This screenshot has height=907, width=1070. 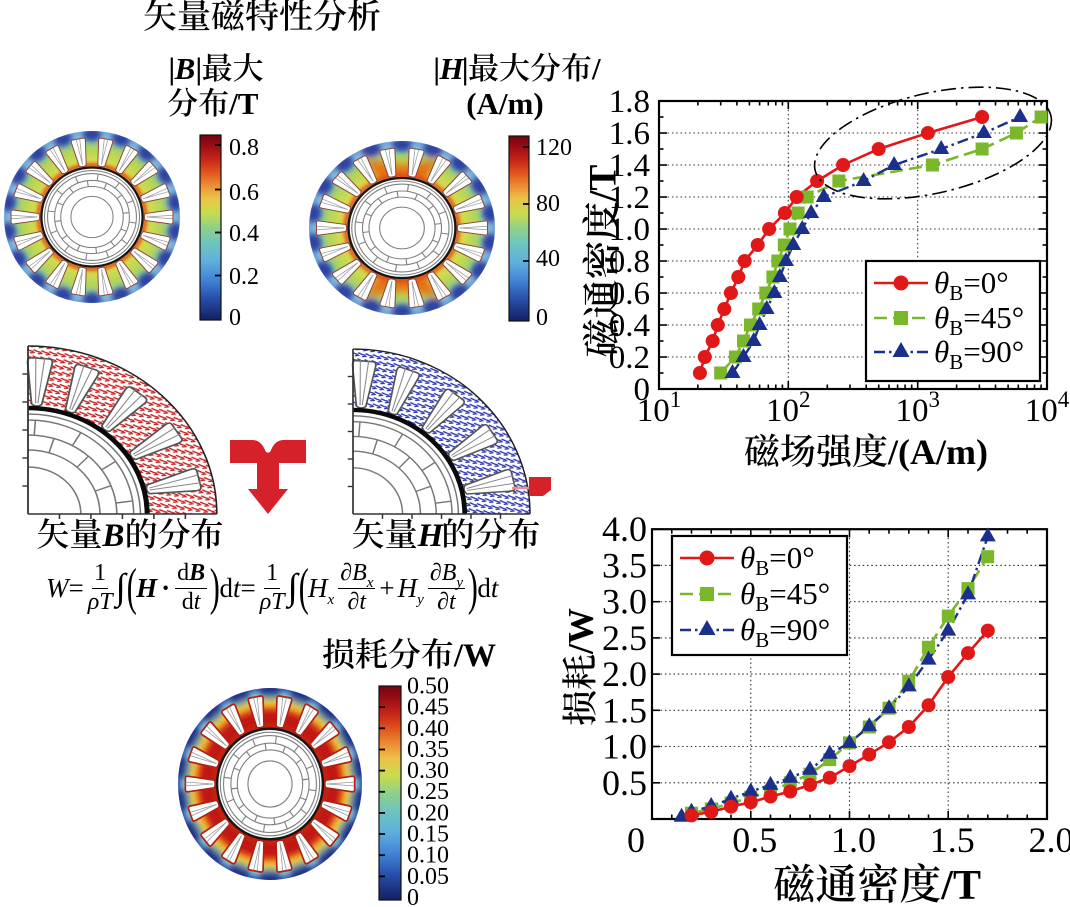 What do you see at coordinates (629, 134) in the screenshot?
I see `svg-text: 1.6` at bounding box center [629, 134].